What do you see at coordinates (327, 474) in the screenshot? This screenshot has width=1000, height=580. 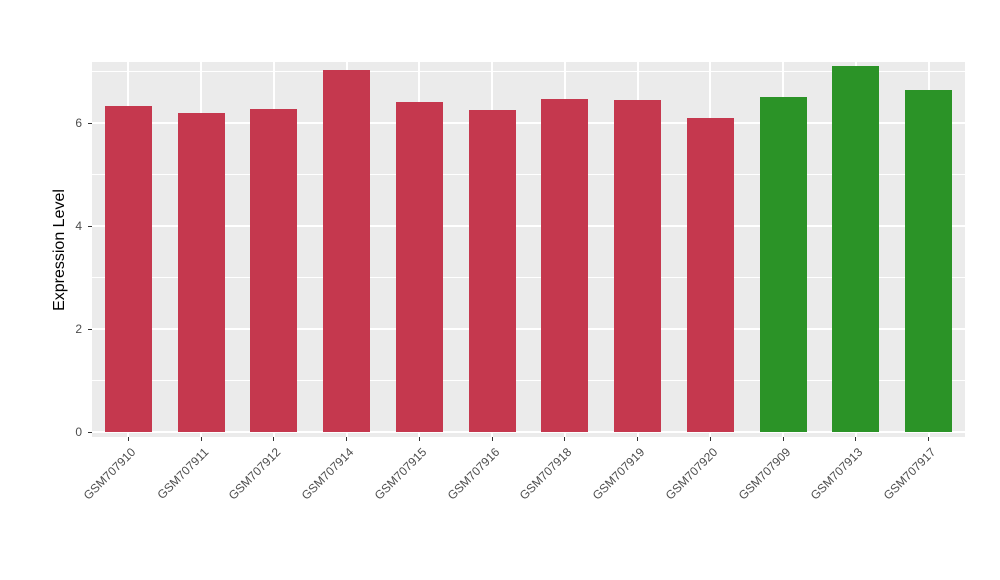 I see `x-tick-label-text: GSM707914` at bounding box center [327, 474].